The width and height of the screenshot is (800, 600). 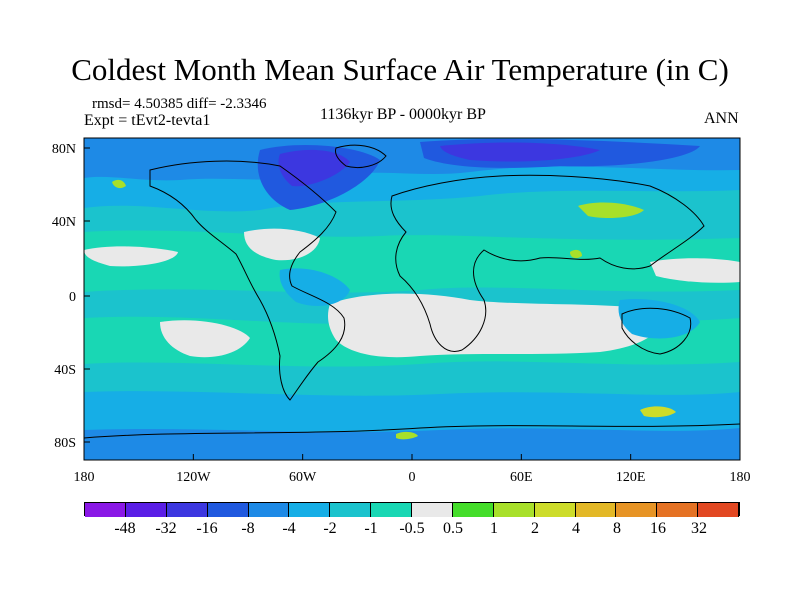 I want to click on lat-tick-label: 0, so click(x=72, y=297).